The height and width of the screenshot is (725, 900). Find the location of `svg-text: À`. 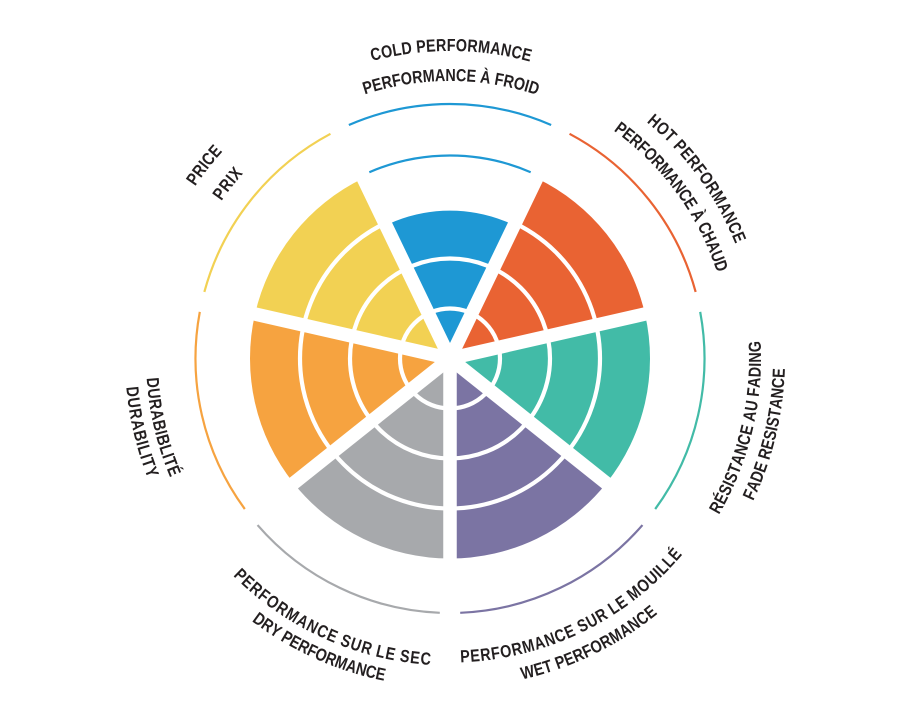

svg-text: À is located at coordinates (485, 77).